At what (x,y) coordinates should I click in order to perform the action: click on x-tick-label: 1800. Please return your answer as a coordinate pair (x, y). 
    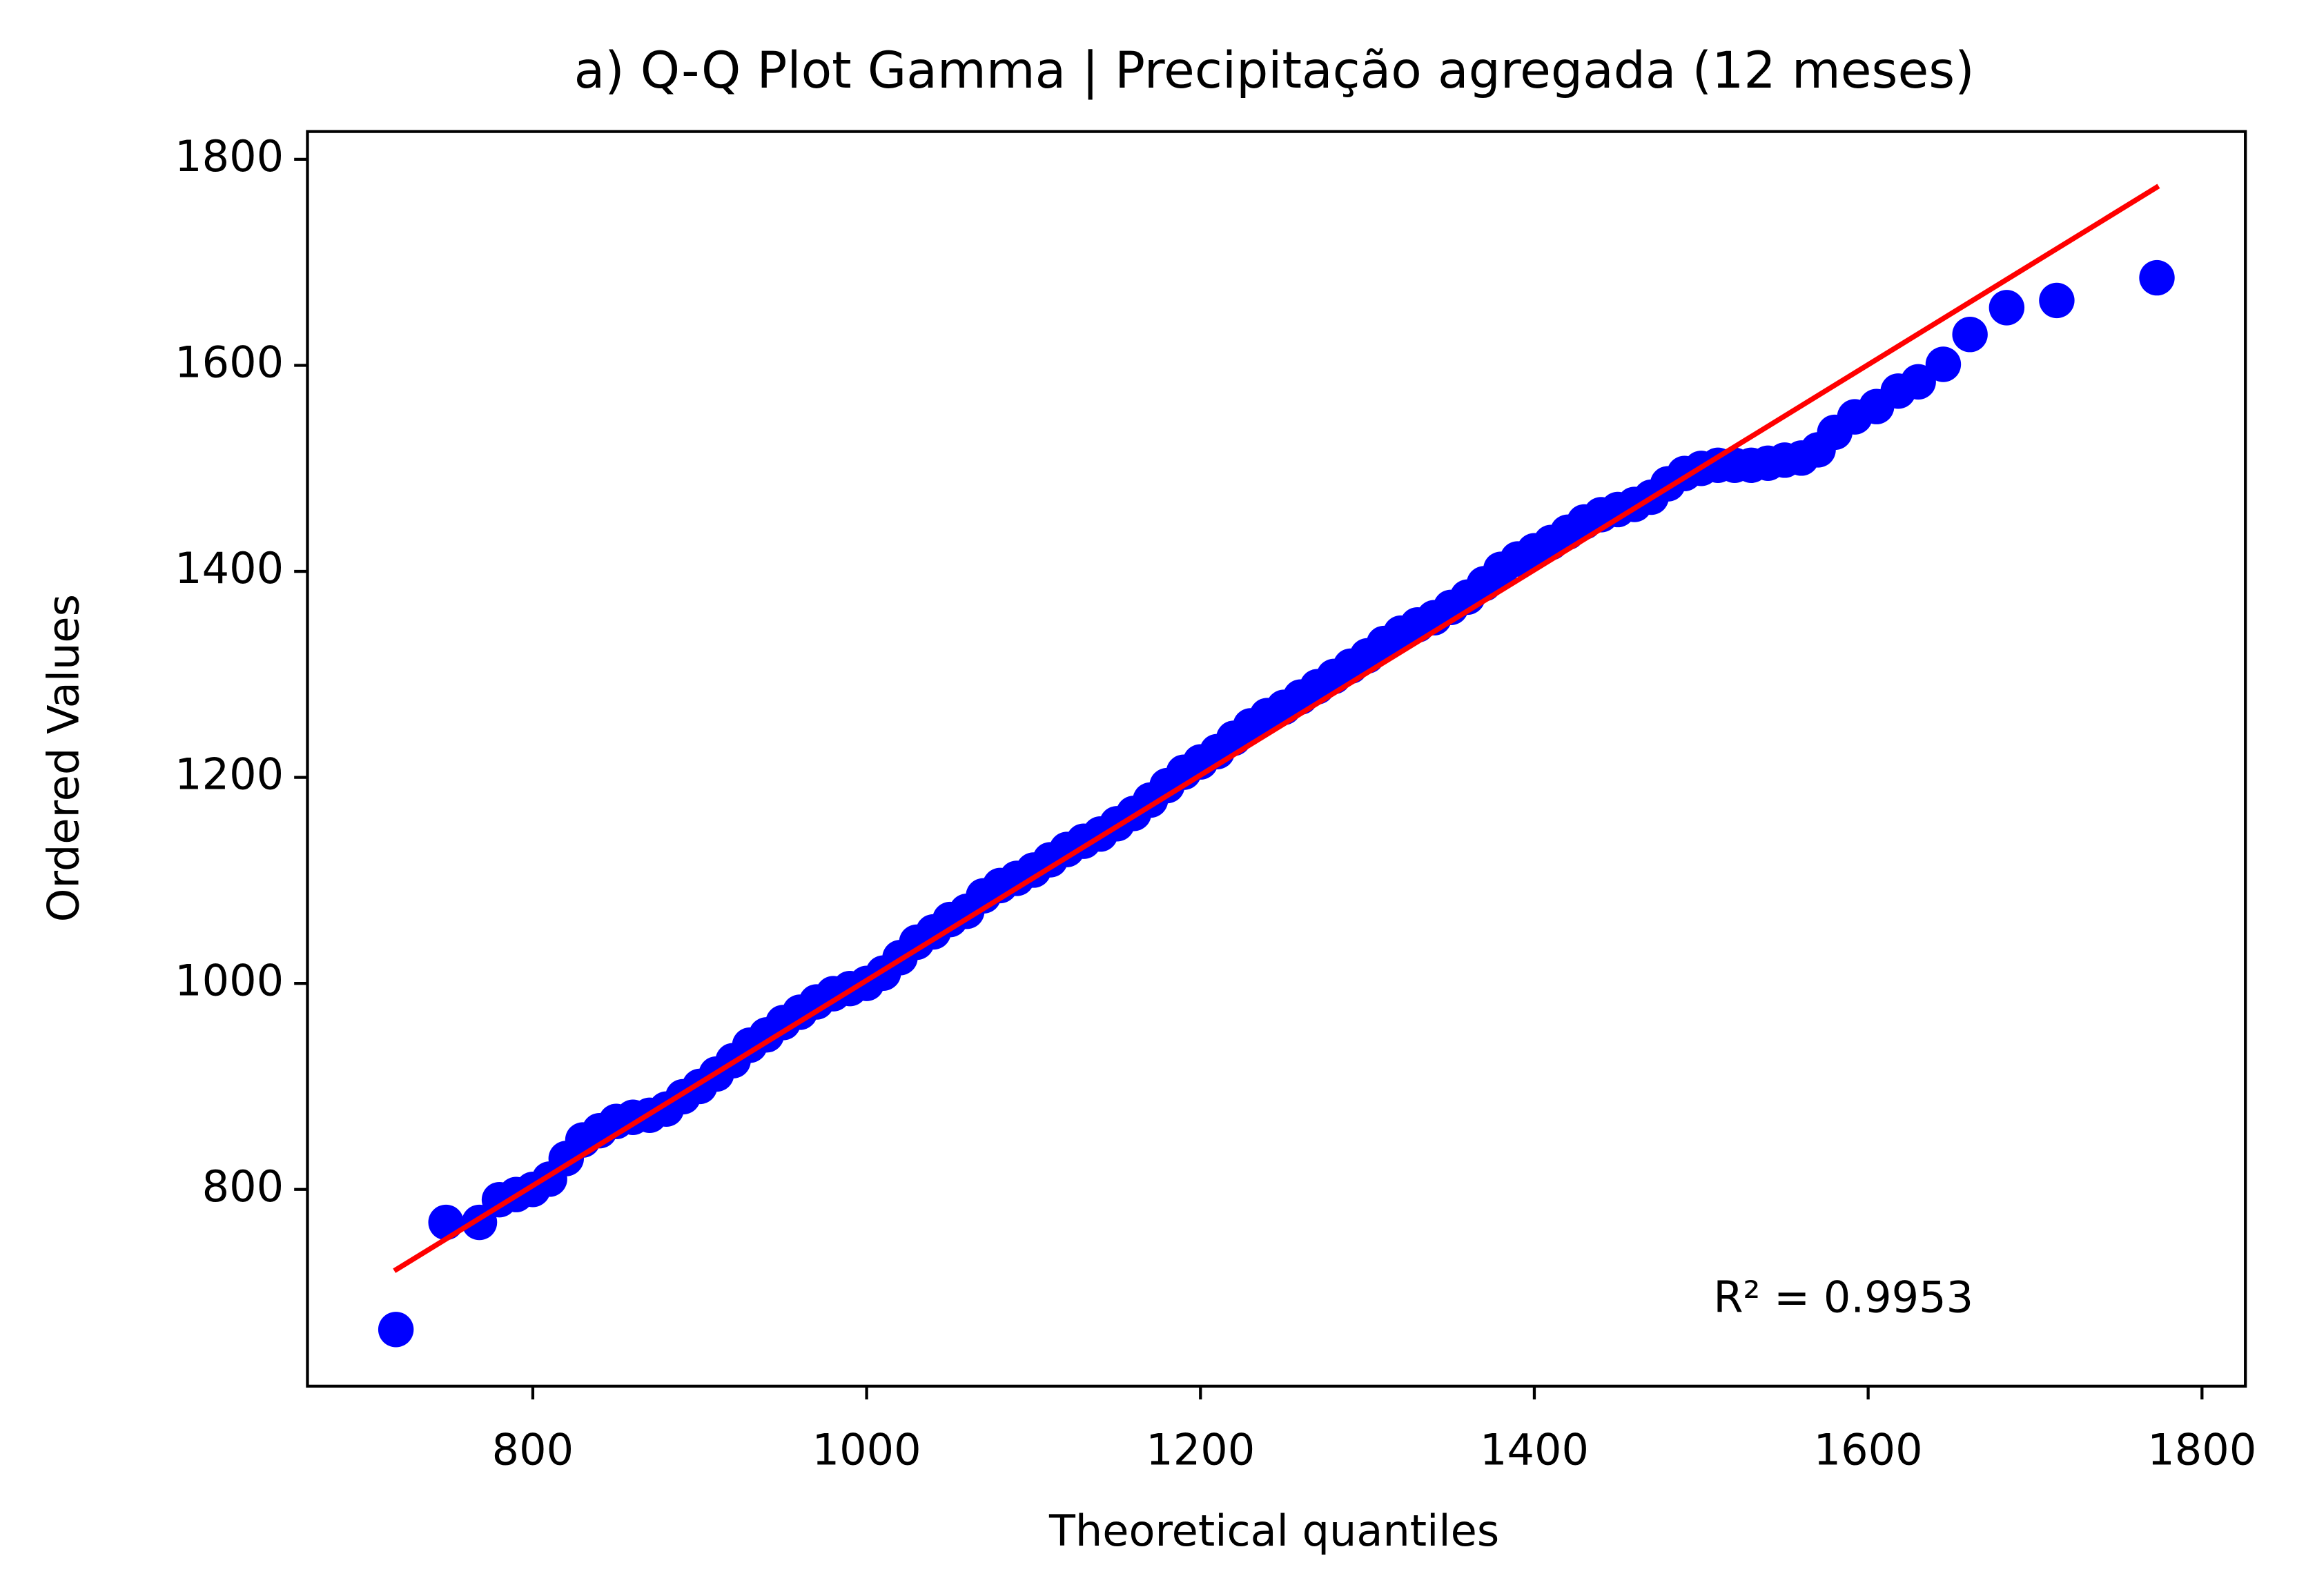
    Looking at the image, I should click on (2201, 1449).